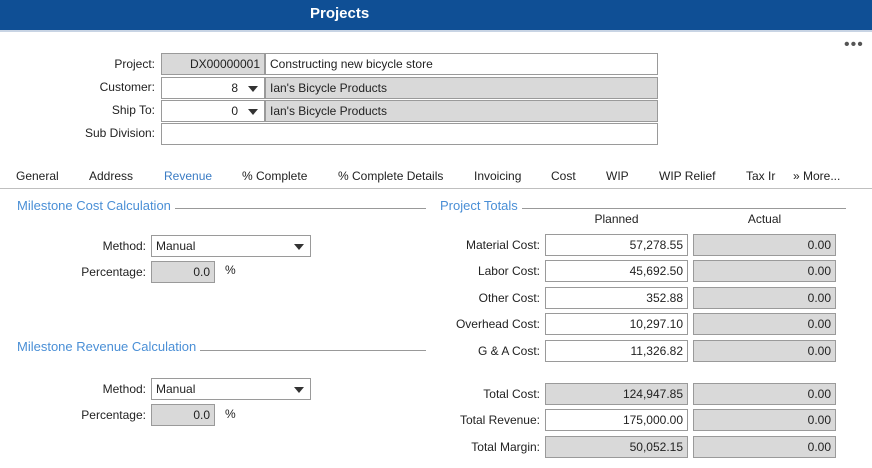 The image size is (872, 468). Describe the element at coordinates (505, 447) in the screenshot. I see `totals-row-label: Total Margin:` at that location.